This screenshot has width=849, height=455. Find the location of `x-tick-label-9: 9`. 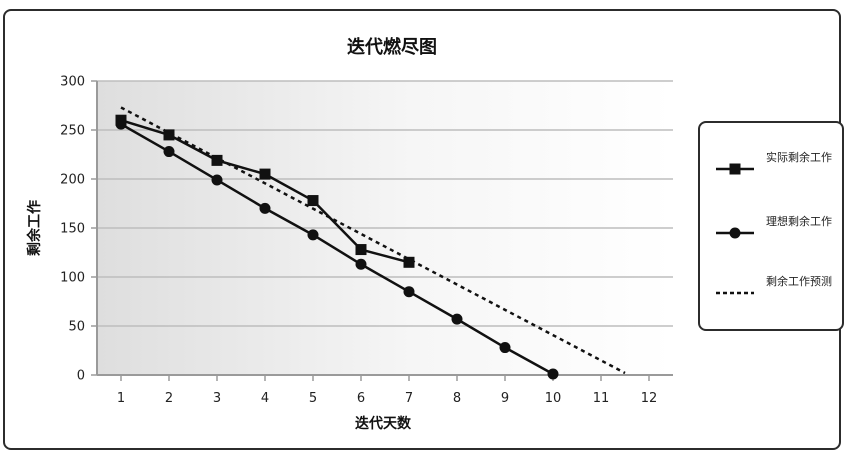

x-tick-label-9: 9 is located at coordinates (505, 398).